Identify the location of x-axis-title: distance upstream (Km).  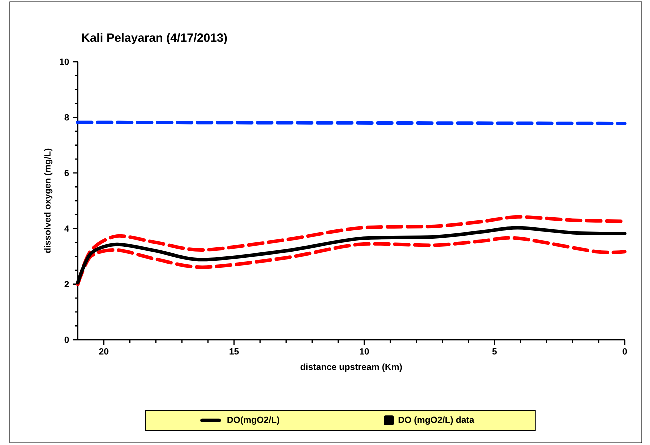
(351, 368).